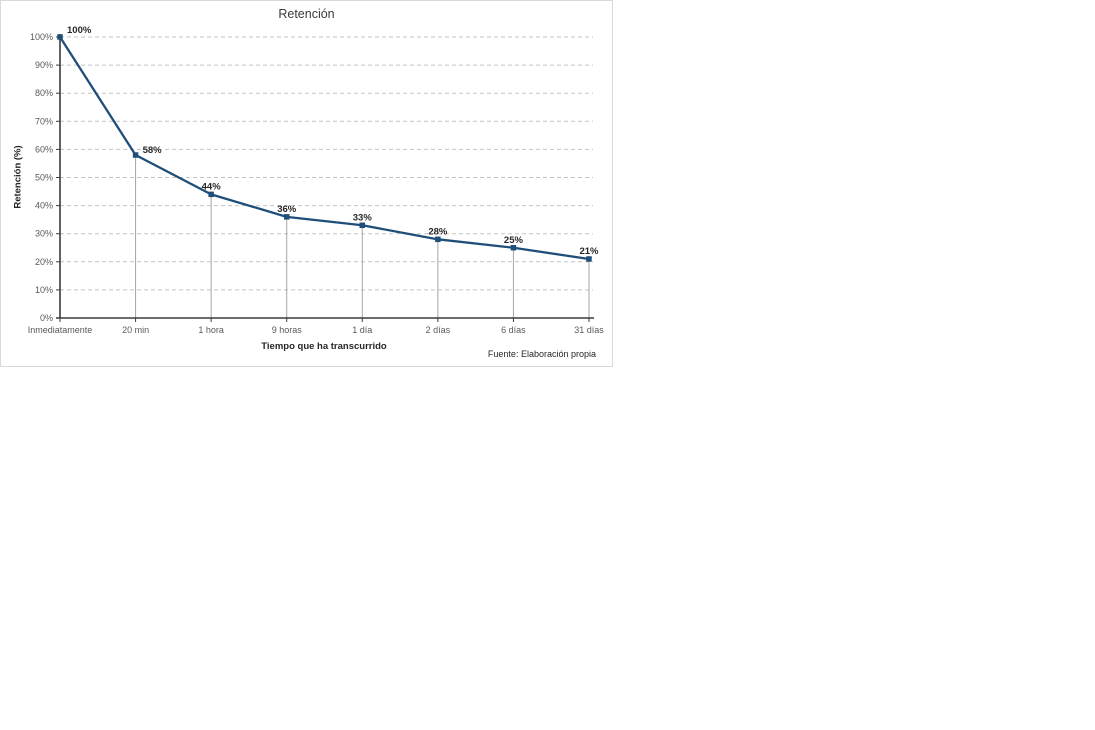  Describe the element at coordinates (438, 231) in the screenshot. I see `data-label: 28%` at that location.